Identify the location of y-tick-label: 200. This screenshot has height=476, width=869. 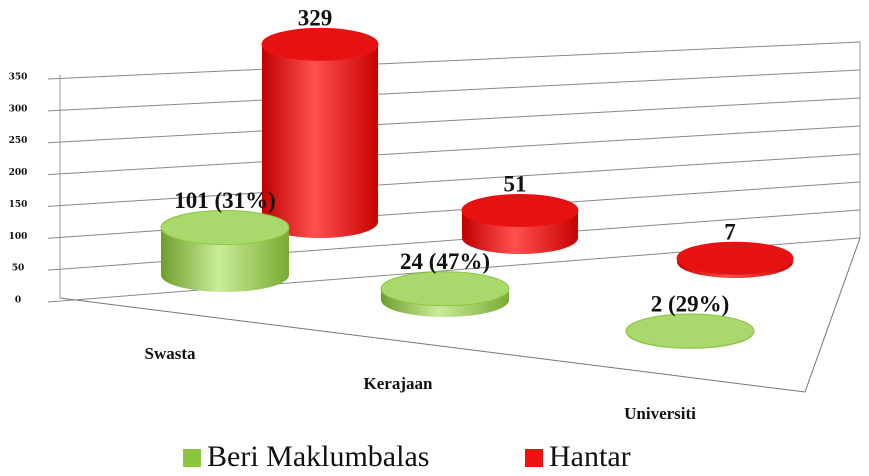
(18, 173).